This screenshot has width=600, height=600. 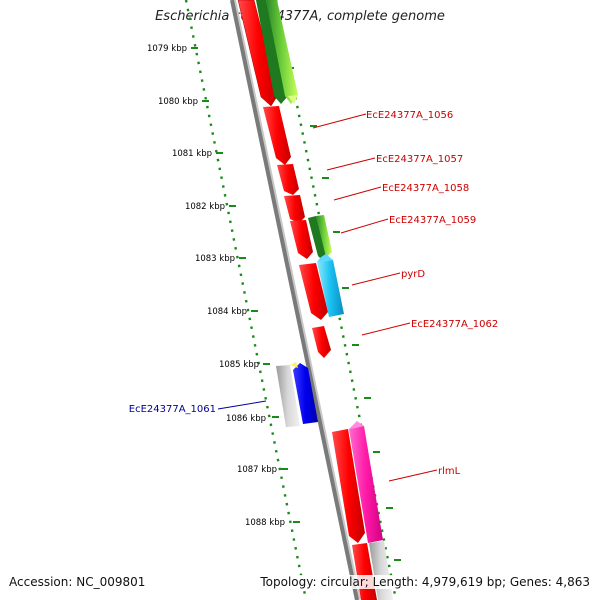 What do you see at coordinates (356, 425) in the screenshot?
I see `gene-rlmL-tip` at bounding box center [356, 425].